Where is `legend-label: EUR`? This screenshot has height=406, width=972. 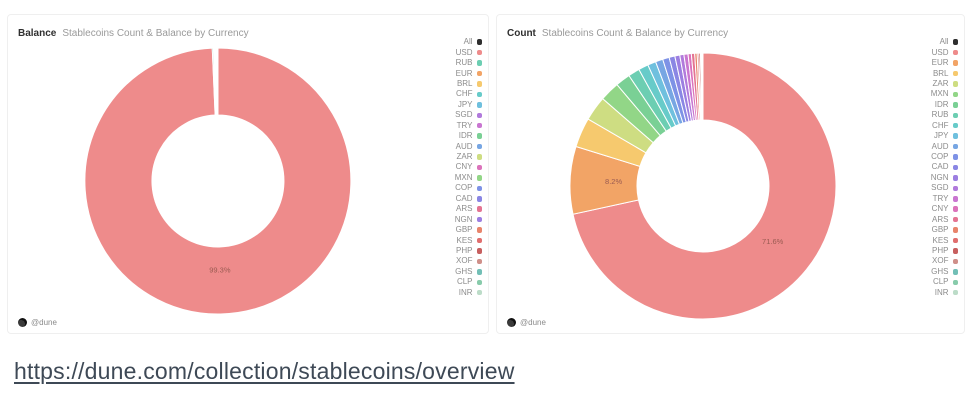 legend-label: EUR is located at coordinates (464, 73).